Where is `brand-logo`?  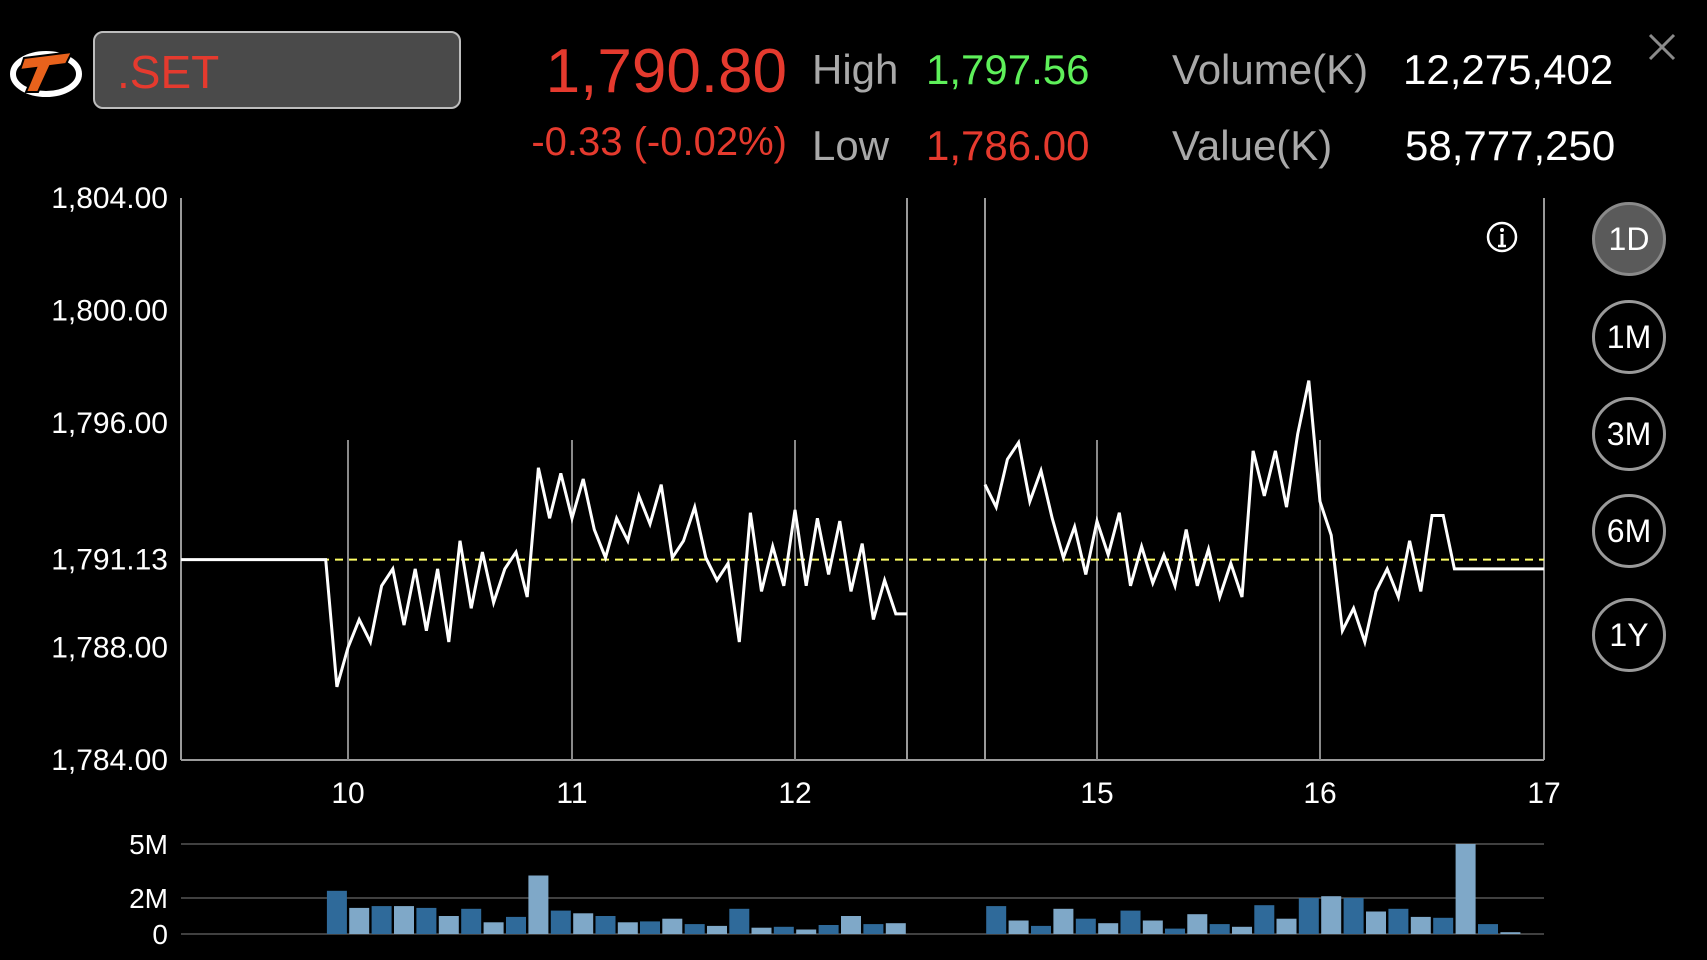
brand-logo is located at coordinates (46, 73).